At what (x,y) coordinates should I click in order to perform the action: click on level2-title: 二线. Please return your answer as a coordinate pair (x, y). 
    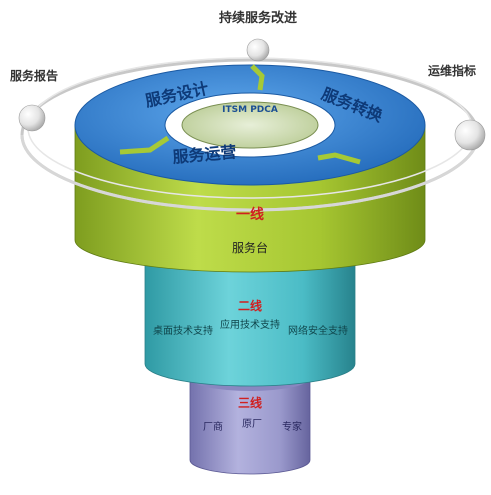
    Looking at the image, I should click on (250, 305).